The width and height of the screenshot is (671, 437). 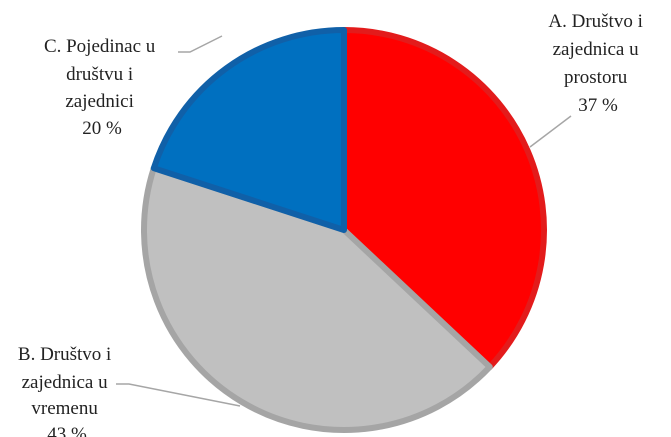 I want to click on slice-label-c: C. Pojedinac u društvu i zajednici 20 %, so click(x=102, y=87).